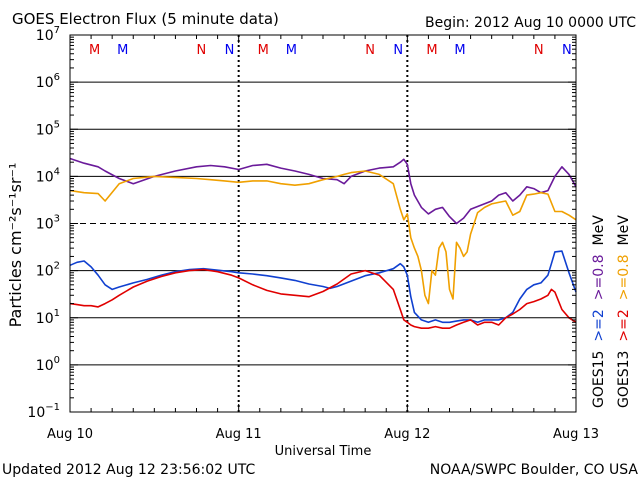  I want to click on legend-column: GOES15 >=2 >=0.8 MeV, so click(599, 311).